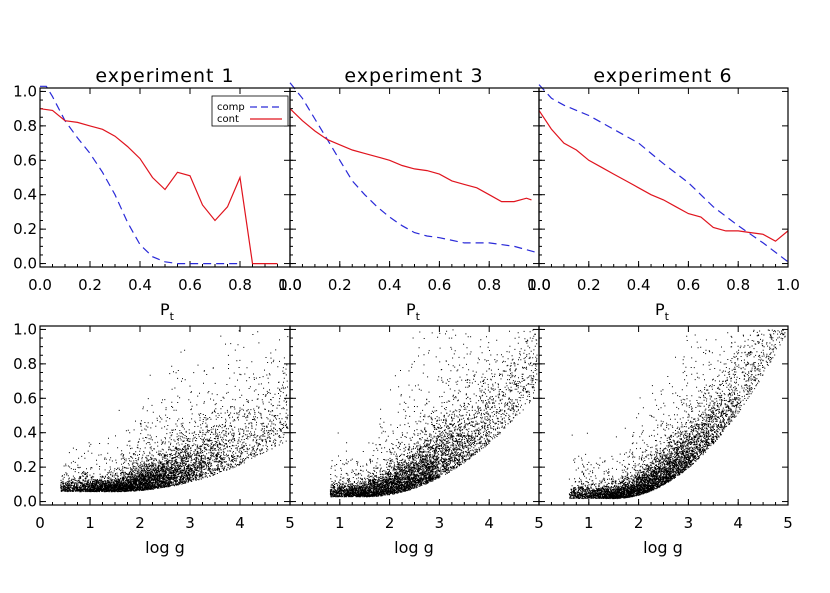 This screenshot has height=593, width=830. What do you see at coordinates (164, 76) in the screenshot?
I see `panel-1-title: experiment 1` at bounding box center [164, 76].